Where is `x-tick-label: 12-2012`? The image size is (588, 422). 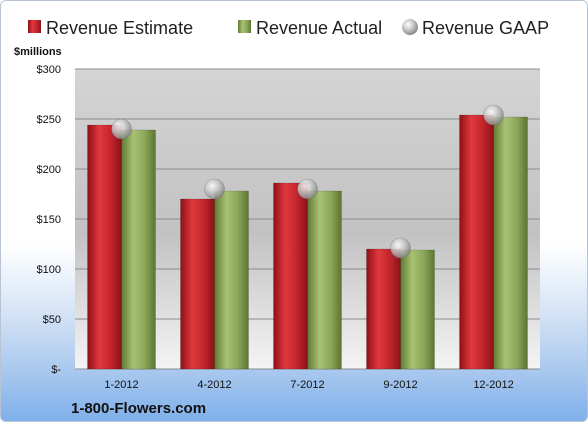
x-tick-label: 12-2012 is located at coordinates (493, 385).